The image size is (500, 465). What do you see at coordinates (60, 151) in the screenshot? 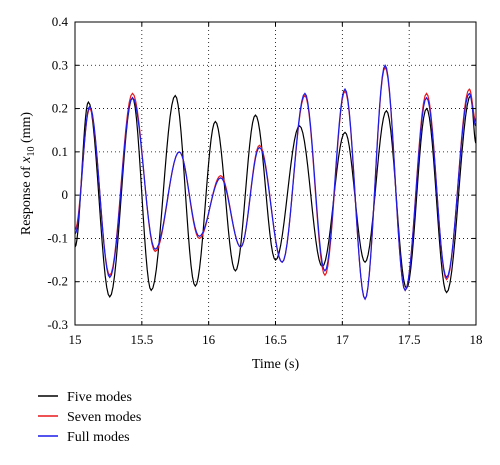
I see `y-tick-label: 0.1` at bounding box center [60, 151].